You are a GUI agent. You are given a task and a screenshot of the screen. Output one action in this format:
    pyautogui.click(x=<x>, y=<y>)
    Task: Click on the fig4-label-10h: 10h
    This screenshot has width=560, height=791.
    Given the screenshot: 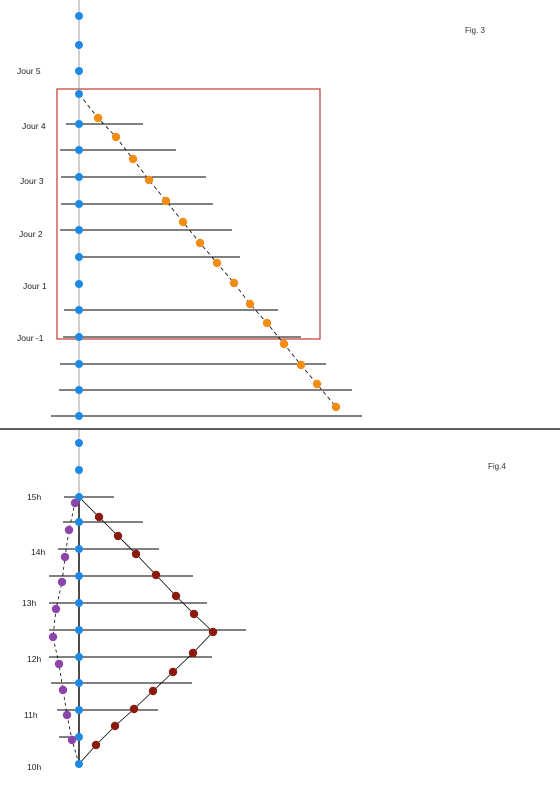 What is the action you would take?
    pyautogui.click(x=34, y=767)
    